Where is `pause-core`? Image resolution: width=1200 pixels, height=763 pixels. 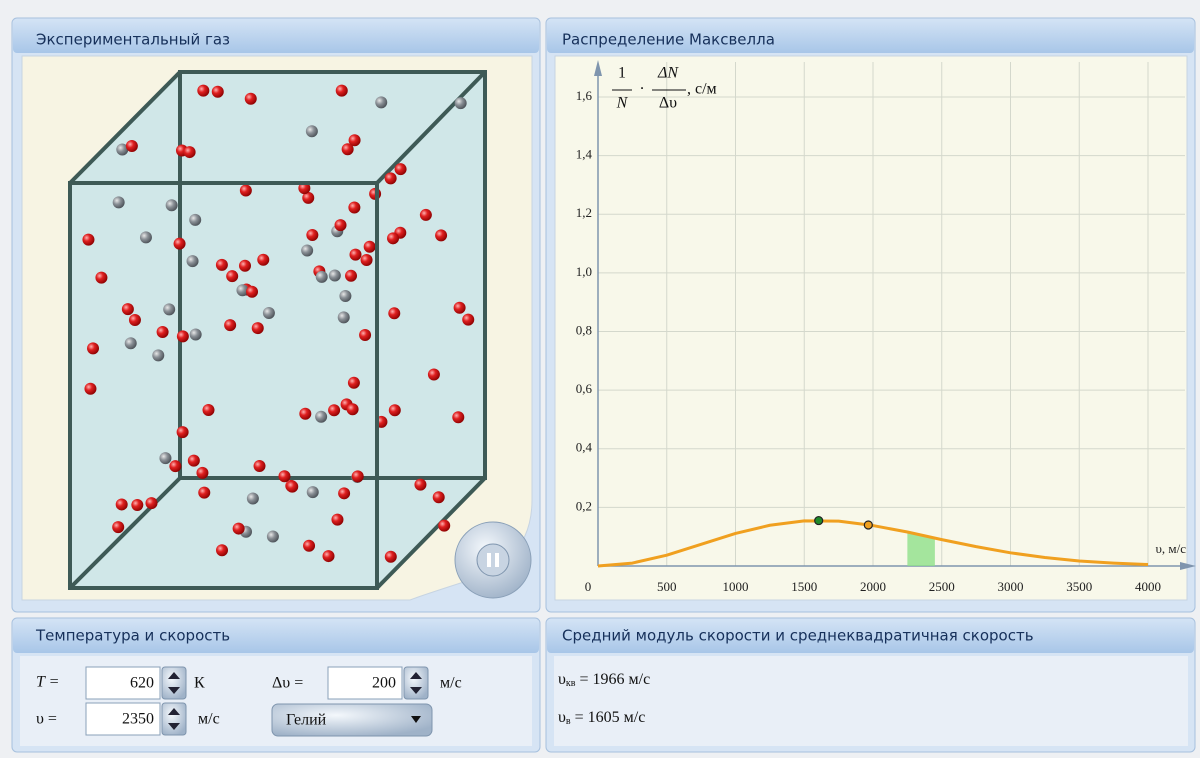 pause-core is located at coordinates (493, 560).